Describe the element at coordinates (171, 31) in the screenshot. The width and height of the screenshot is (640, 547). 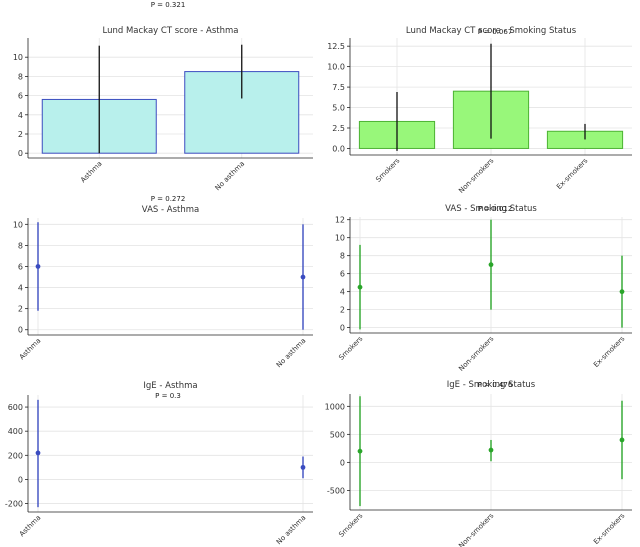
I see `chart-title: Lund Mackay CT score - Asthma` at that location.